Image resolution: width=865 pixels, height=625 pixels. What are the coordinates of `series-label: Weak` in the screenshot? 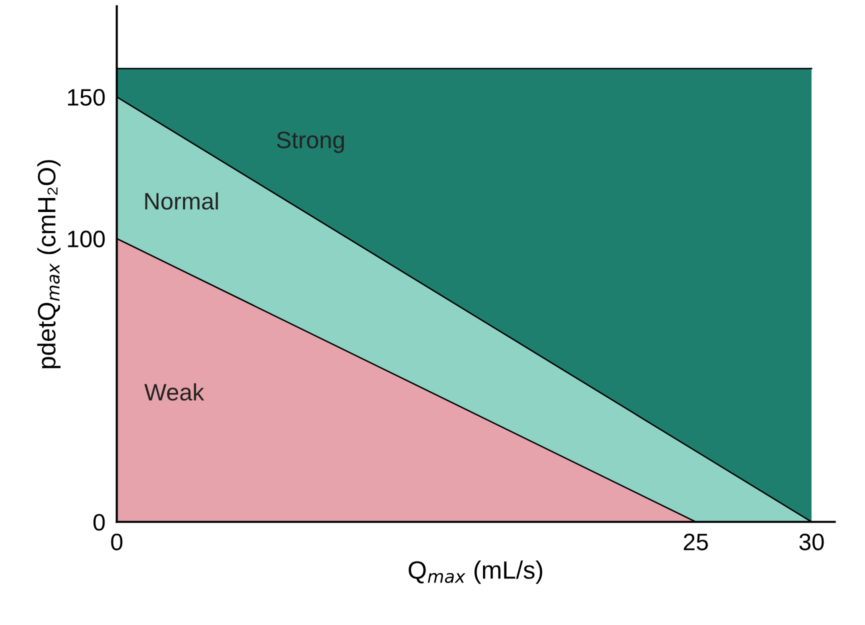 It's located at (174, 392).